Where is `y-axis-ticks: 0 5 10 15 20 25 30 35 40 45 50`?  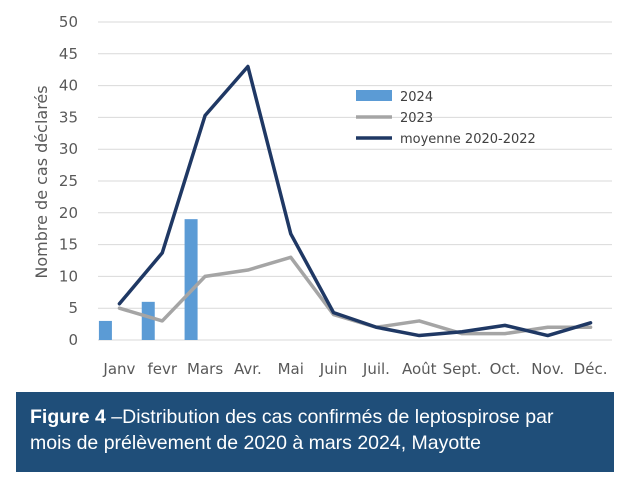 y-axis-ticks: 0 5 10 15 20 25 30 35 40 45 50 is located at coordinates (68, 181).